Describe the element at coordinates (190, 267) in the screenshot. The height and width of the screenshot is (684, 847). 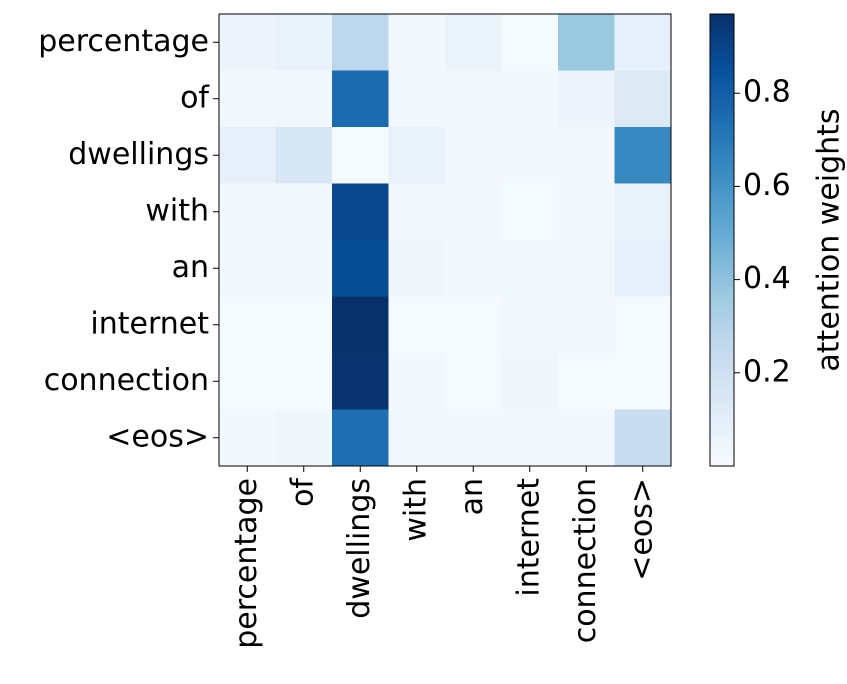
I see `y-tick-label: an` at that location.